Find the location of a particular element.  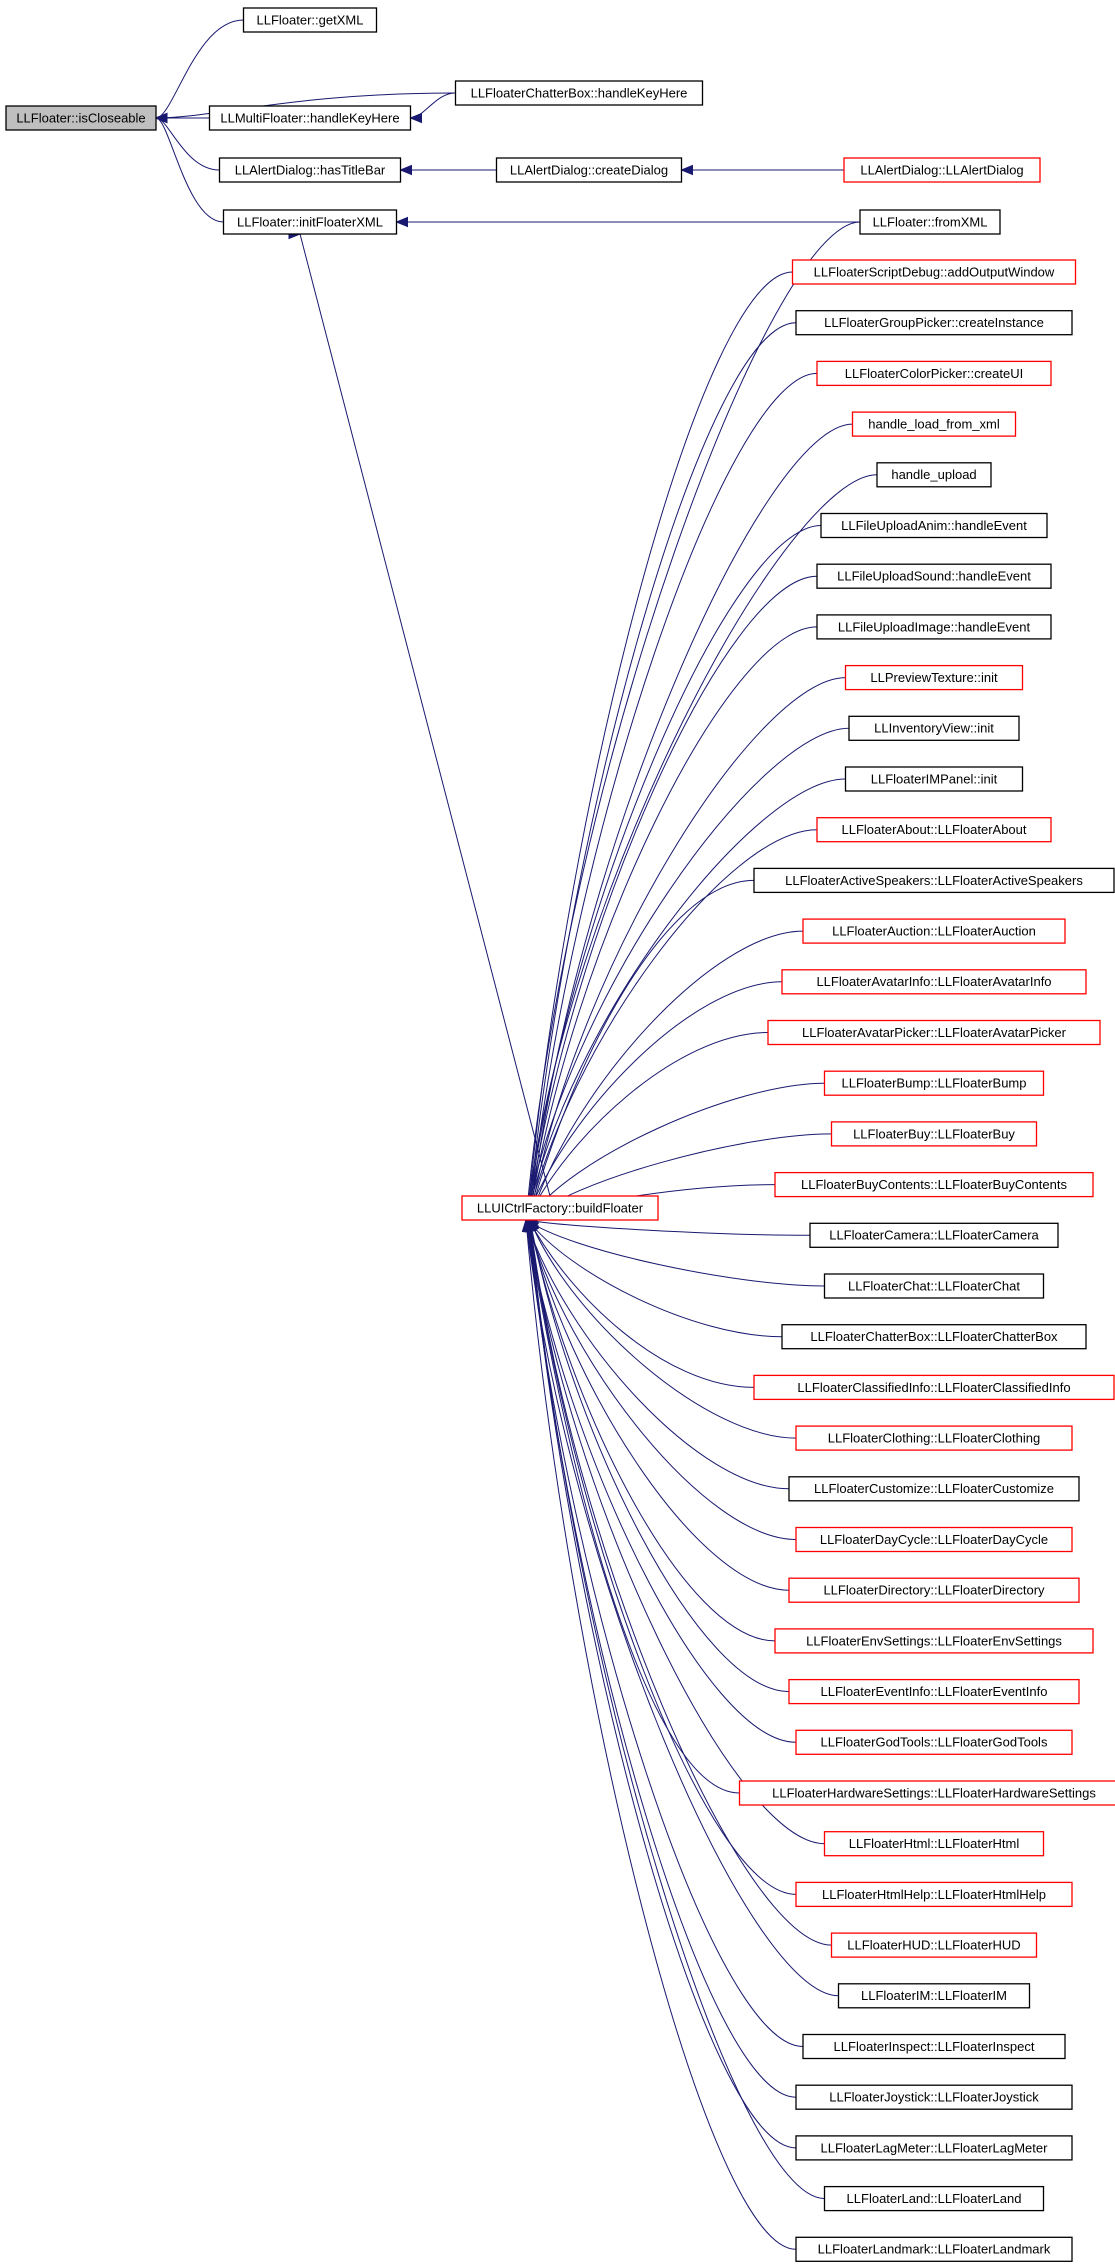

graph-node-n27: LLFloaterDirectory::LLFloaterDirectory is located at coordinates (934, 1590).